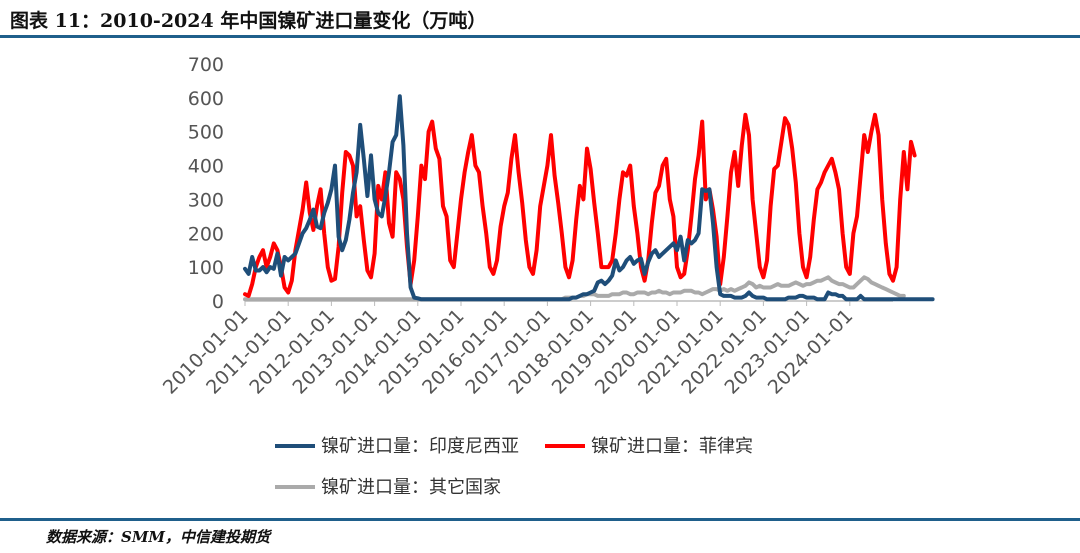 This screenshot has width=1080, height=553. I want to click on y-tick-label: 500, so click(206, 133).